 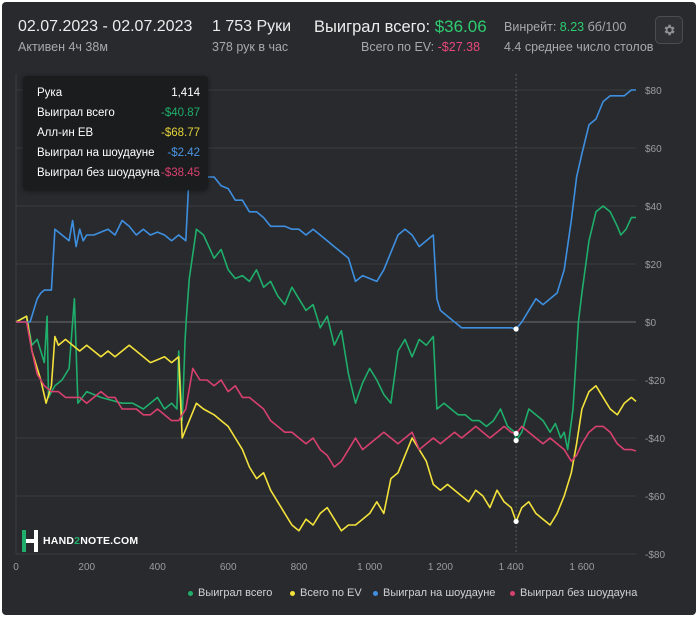 I want to click on ev-value: -$27.38, so click(x=459, y=47).